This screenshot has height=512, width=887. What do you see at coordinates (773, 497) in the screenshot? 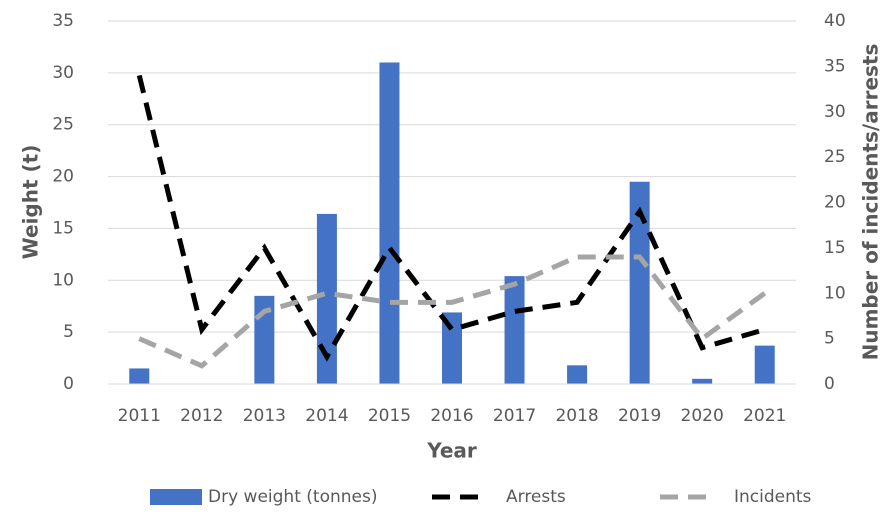
I see `legend-label: Incidents` at bounding box center [773, 497].